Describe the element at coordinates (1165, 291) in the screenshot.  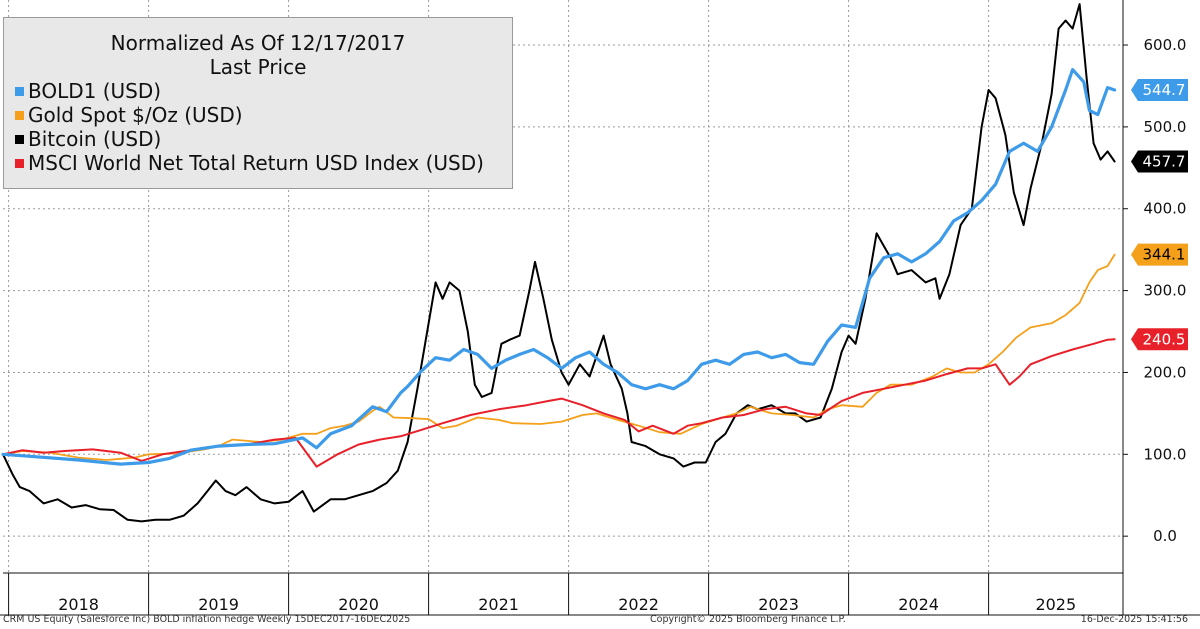
I see `y-tick-label: 300.0` at that location.